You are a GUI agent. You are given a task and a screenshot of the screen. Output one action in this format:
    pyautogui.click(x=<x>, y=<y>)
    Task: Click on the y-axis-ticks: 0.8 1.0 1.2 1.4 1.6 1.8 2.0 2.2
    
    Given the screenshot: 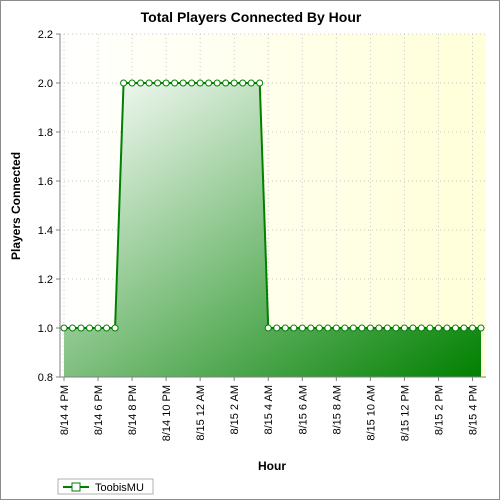 What is the action you would take?
    pyautogui.click(x=49, y=206)
    